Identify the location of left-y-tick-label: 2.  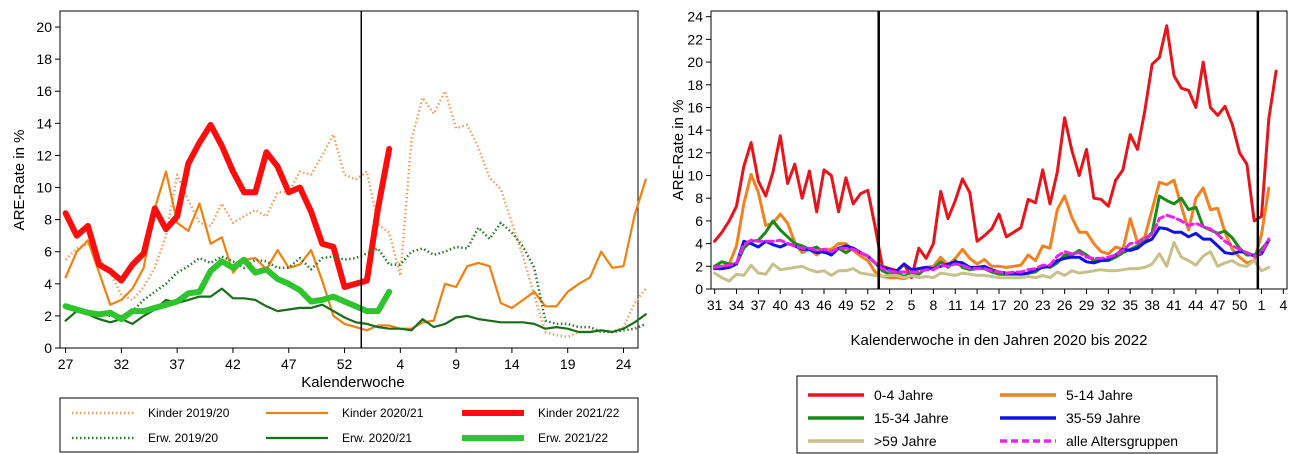
(48, 316).